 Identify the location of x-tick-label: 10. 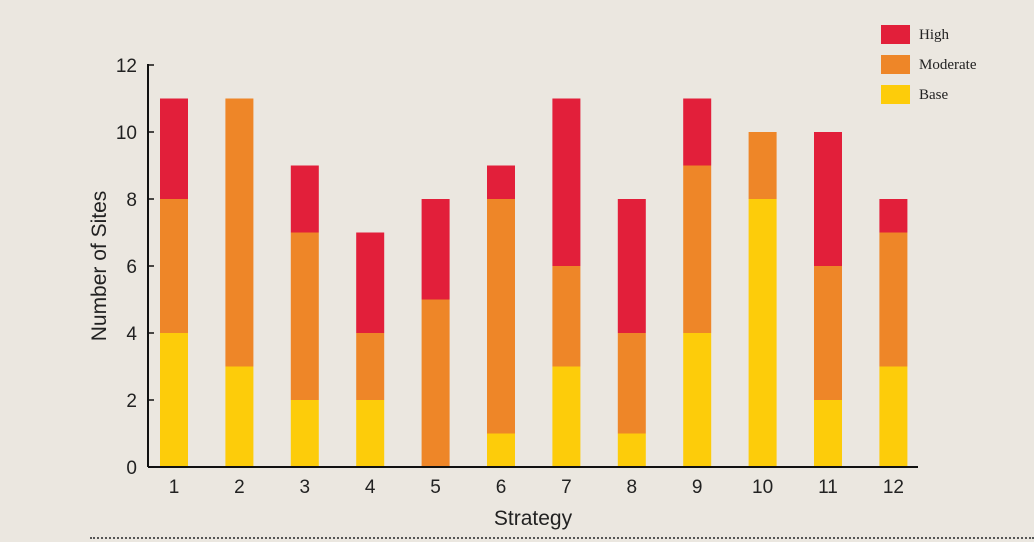
(762, 487).